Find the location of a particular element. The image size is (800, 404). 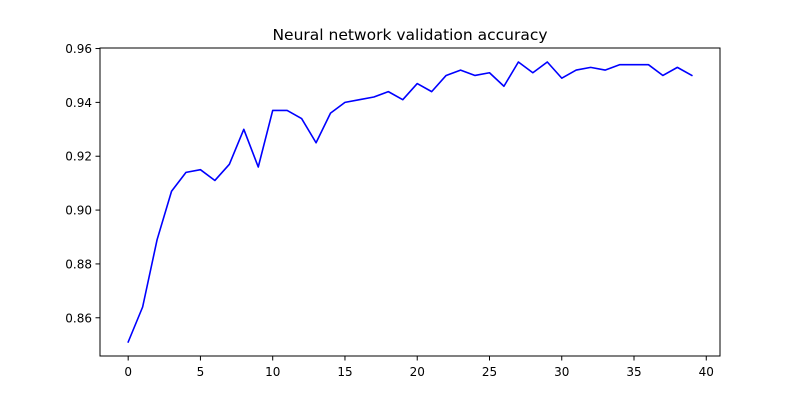

x-tick-label: 20 is located at coordinates (417, 372).